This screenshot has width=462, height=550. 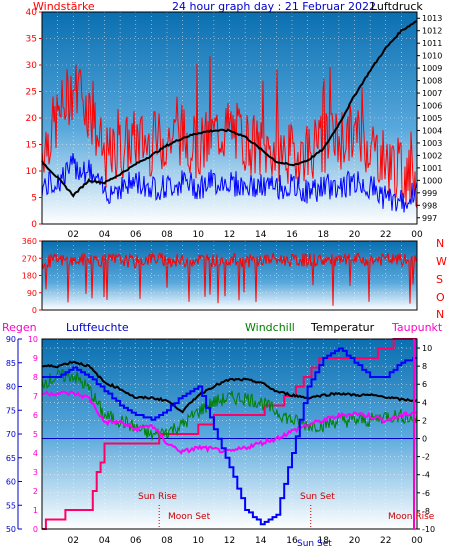 I want to click on direction-tick-label: 360, so click(x=29, y=241).